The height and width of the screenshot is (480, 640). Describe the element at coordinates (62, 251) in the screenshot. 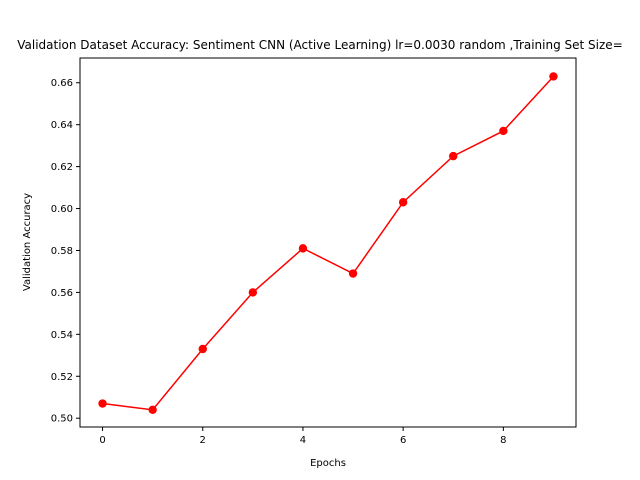

I see `y-tick-label: 0.58` at that location.